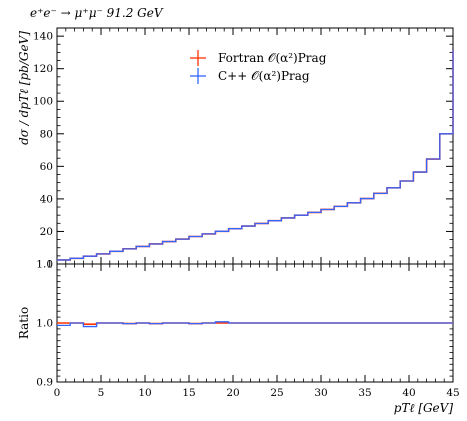 The width and height of the screenshot is (467, 421). I want to click on ratio-y-axis-label: Ratio, so click(24, 323).